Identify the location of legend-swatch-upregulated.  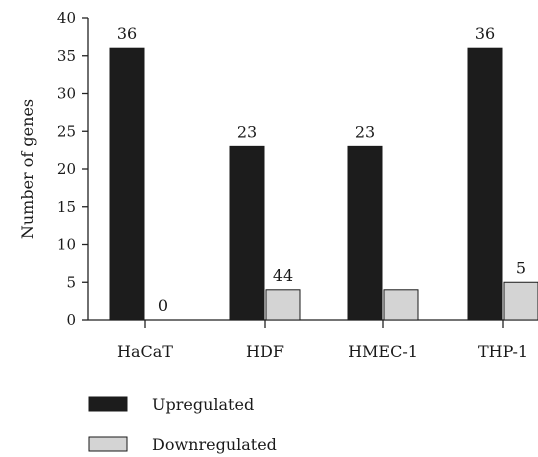
(108, 404).